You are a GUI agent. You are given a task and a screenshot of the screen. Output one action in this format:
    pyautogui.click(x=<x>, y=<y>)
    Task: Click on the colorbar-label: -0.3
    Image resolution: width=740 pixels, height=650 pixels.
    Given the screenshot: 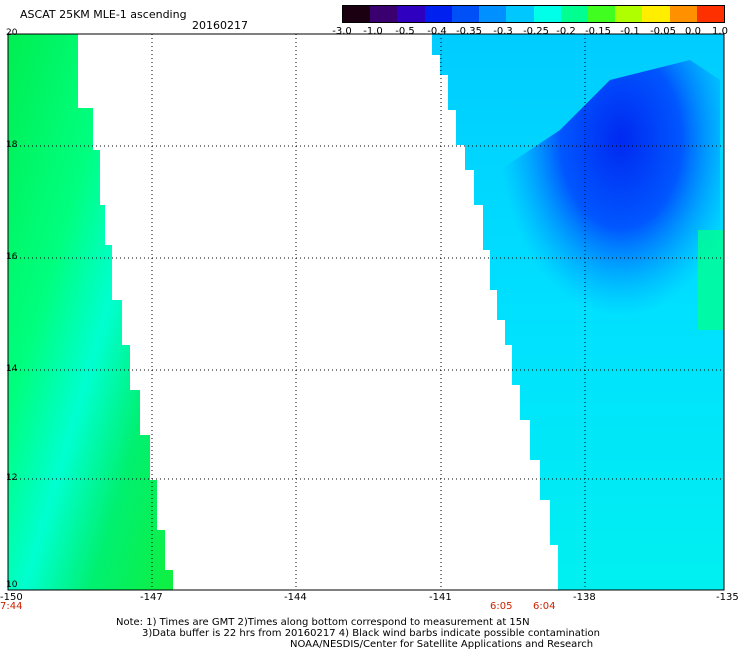 What is the action you would take?
    pyautogui.click(x=503, y=31)
    